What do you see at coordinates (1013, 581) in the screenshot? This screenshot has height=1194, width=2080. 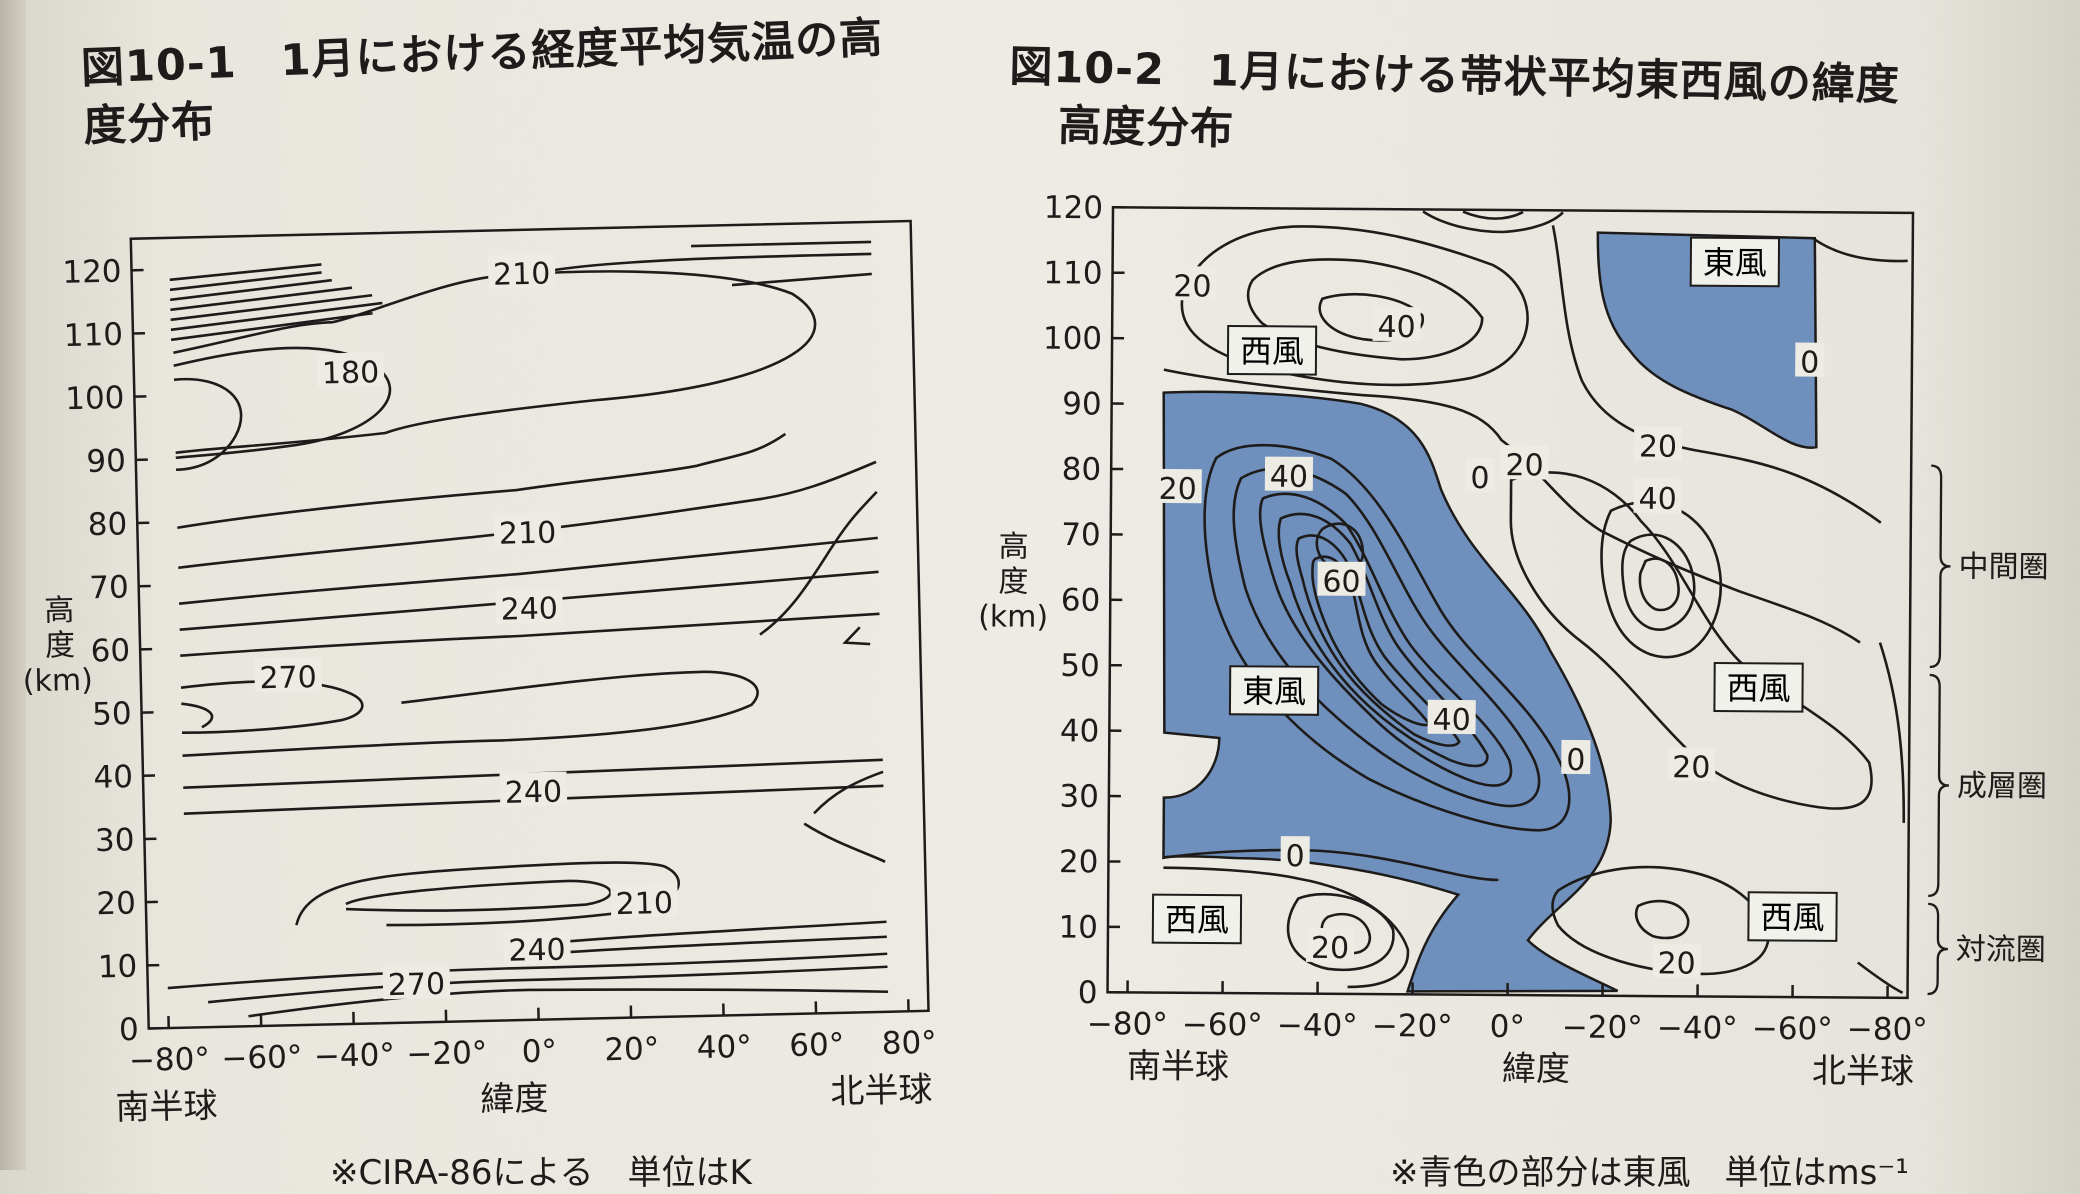 I see `fig2-ylabel-char-2: 度` at bounding box center [1013, 581].